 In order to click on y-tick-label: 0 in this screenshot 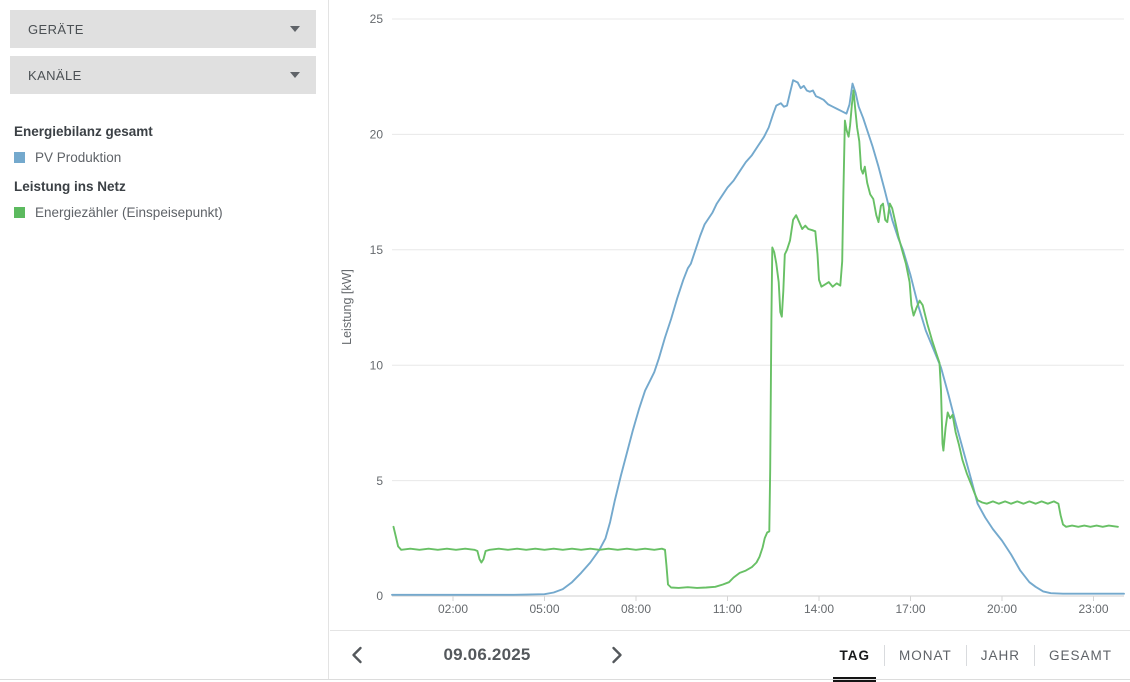, I will do `click(379, 596)`.